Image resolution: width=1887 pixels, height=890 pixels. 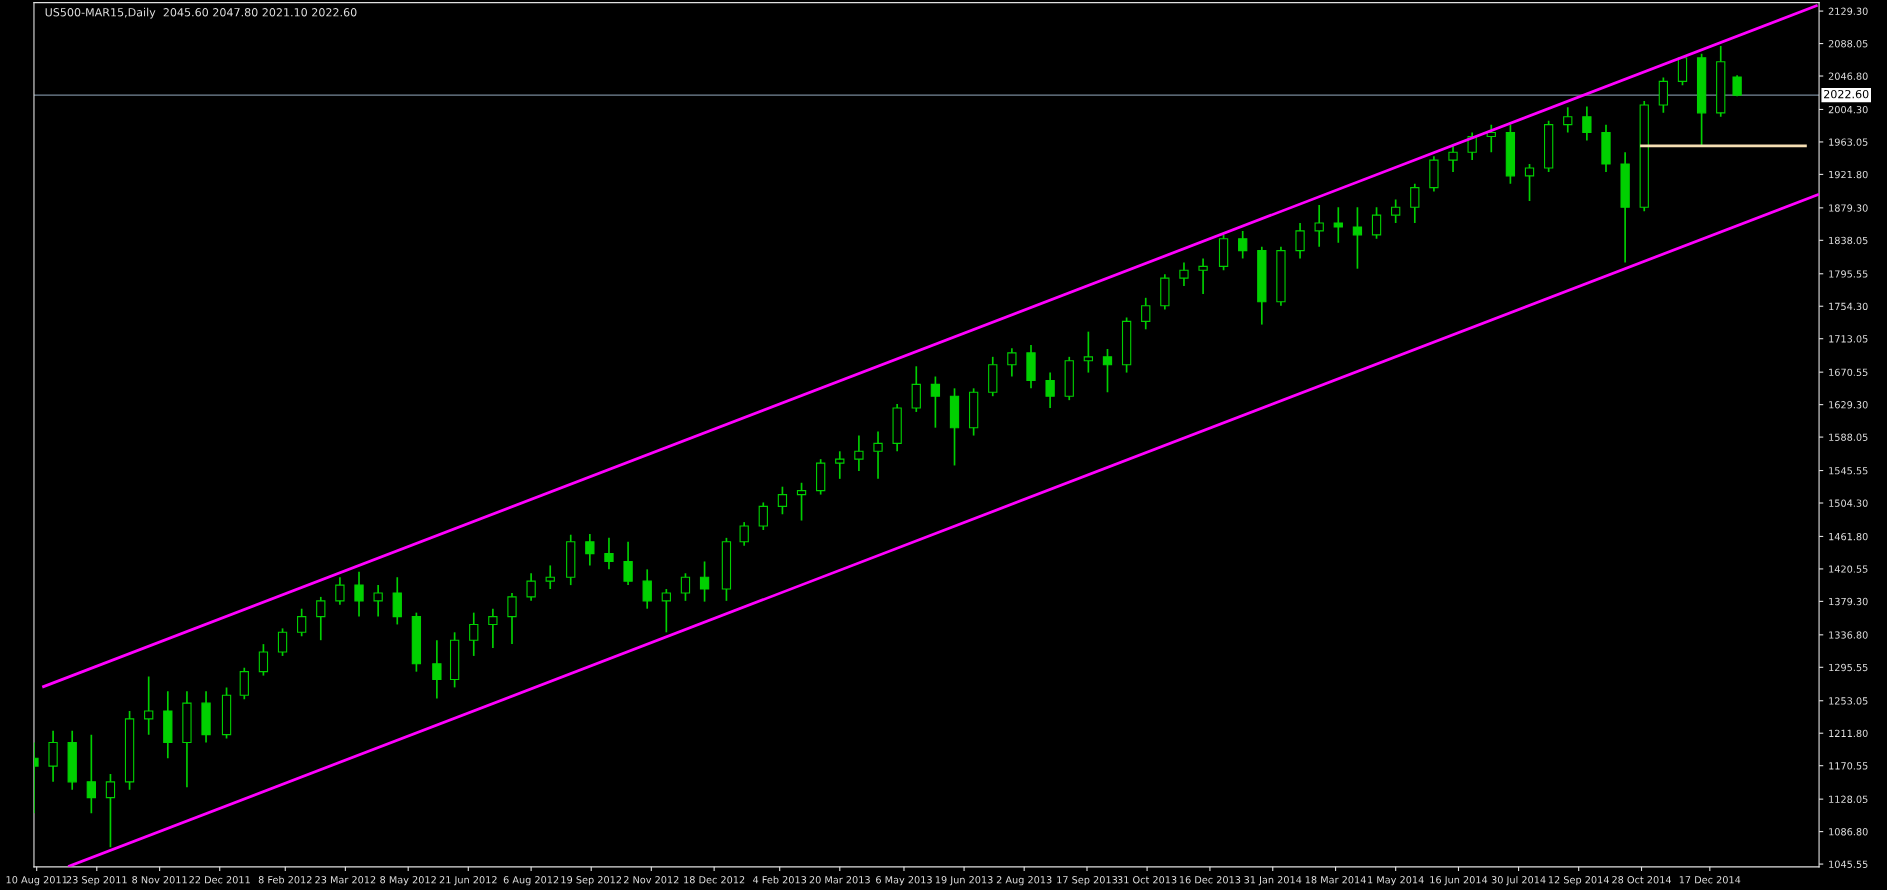 I want to click on y-tick-label: 1963.05, so click(x=1848, y=142).